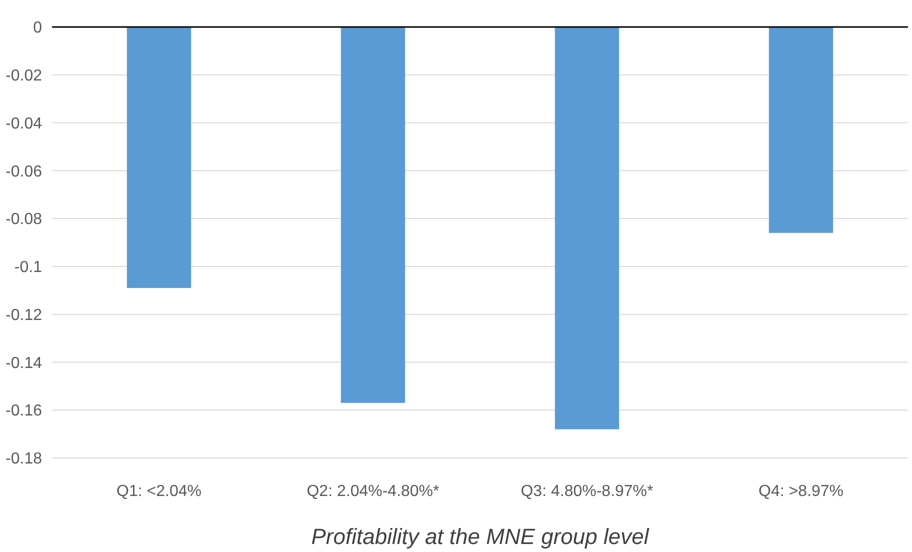  Describe the element at coordinates (28, 267) in the screenshot. I see `y-tick-label: -0.1` at that location.